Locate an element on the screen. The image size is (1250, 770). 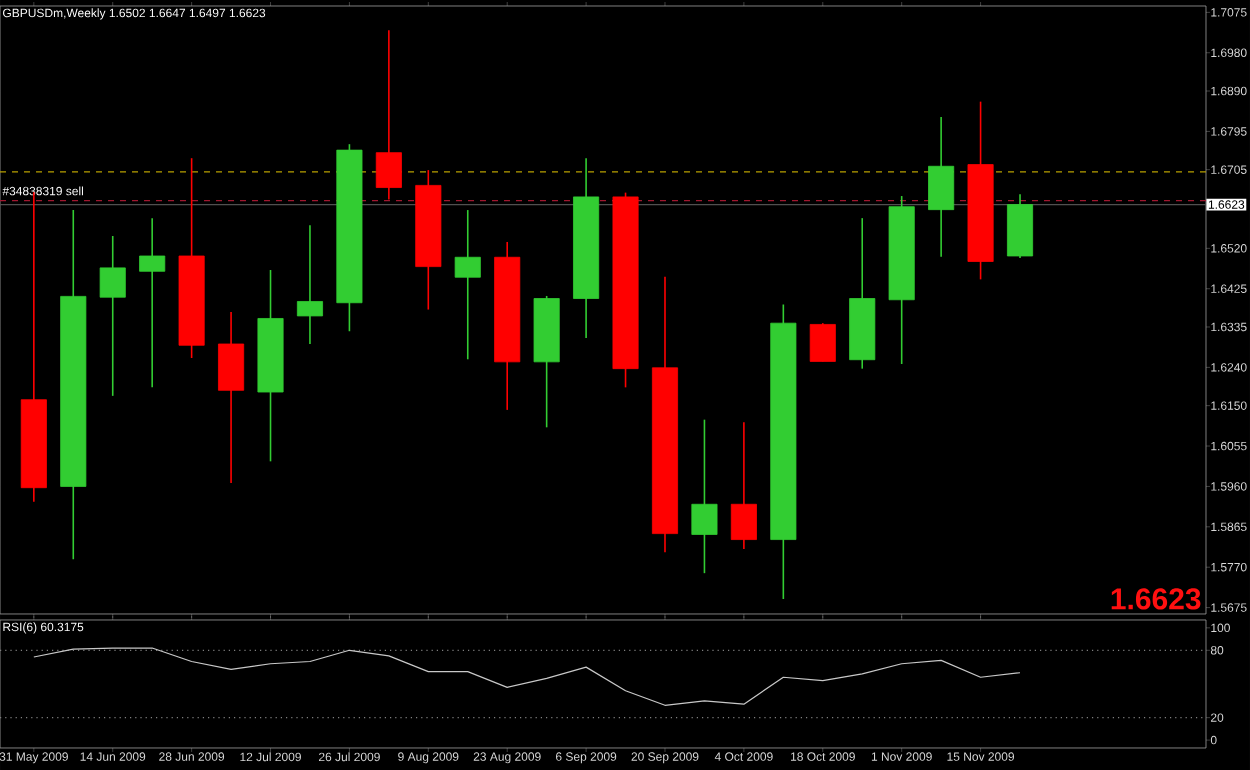
annotation: 1.6623 is located at coordinates (1156, 599).